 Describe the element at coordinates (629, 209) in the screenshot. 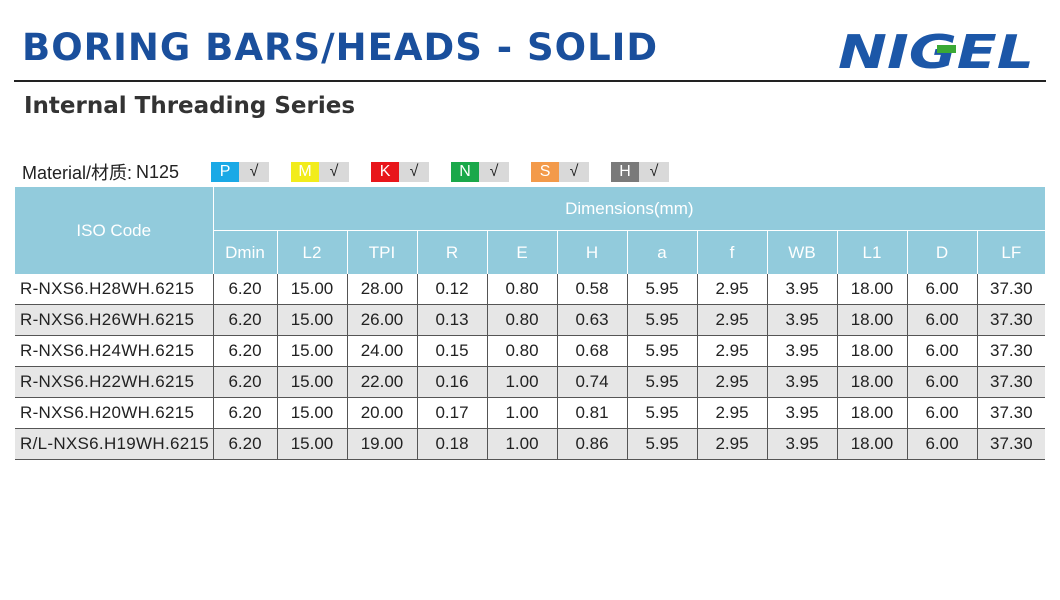

I see `dimensions-header: Dimensions(mm)` at that location.